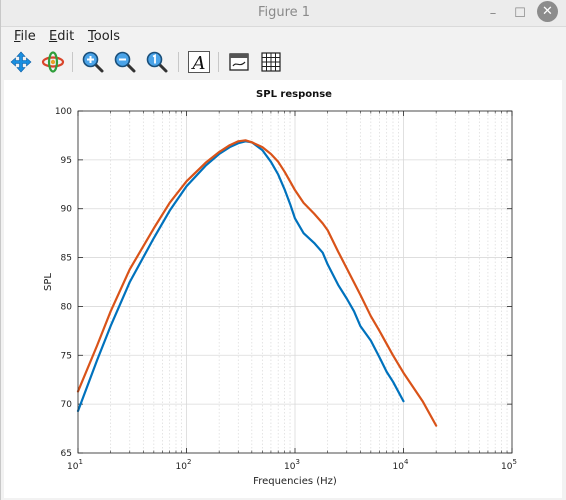 The height and width of the screenshot is (500, 566). What do you see at coordinates (107, 36) in the screenshot?
I see `menu-tools-label: ools` at bounding box center [107, 36].